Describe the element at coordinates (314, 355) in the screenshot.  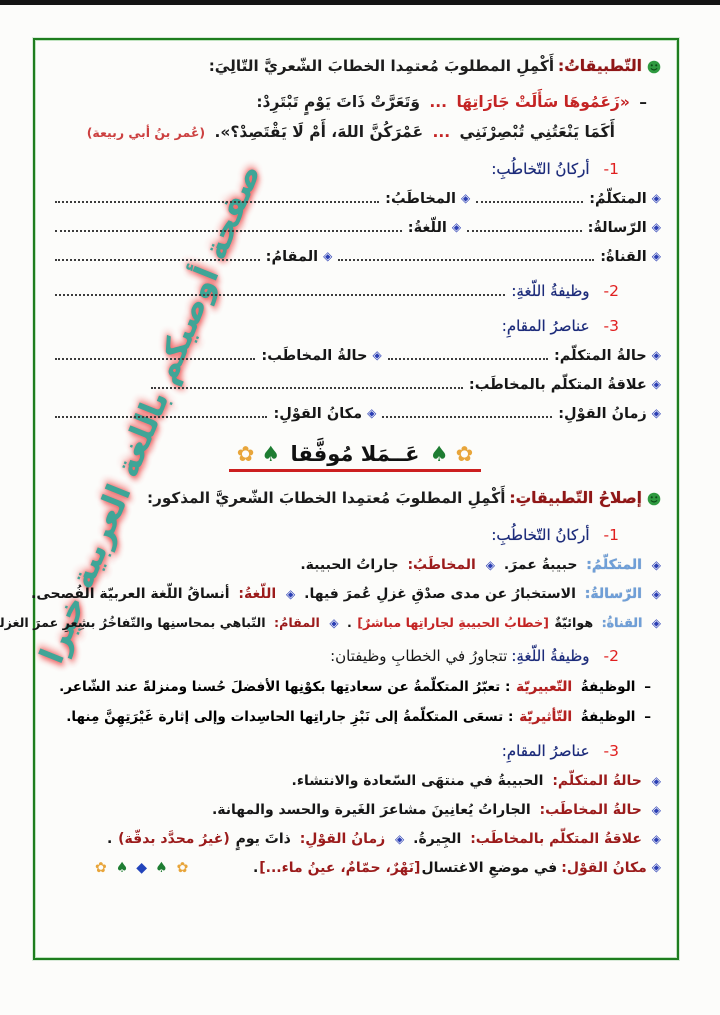
I see `addressee-state-label: حالةُ المخاطَب:` at that location.